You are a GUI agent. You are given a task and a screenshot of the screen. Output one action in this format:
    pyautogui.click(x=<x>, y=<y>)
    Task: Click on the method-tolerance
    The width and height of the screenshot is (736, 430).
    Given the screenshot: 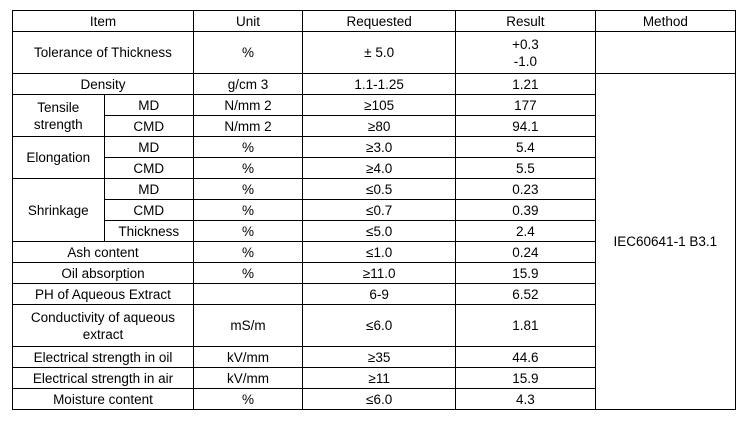 What is the action you would take?
    pyautogui.click(x=665, y=52)
    